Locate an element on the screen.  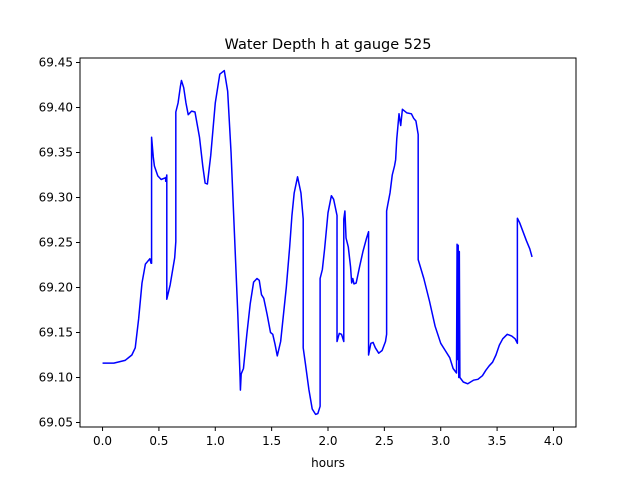
x-tick-label: 1.5 is located at coordinates (271, 441).